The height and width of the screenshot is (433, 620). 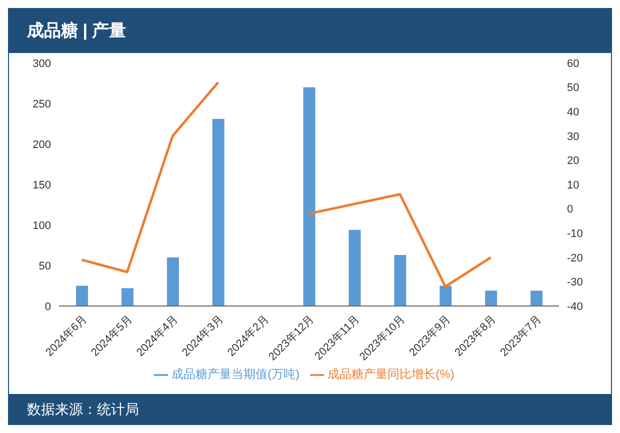 I want to click on y2-tick-label: 50, so click(x=573, y=88).